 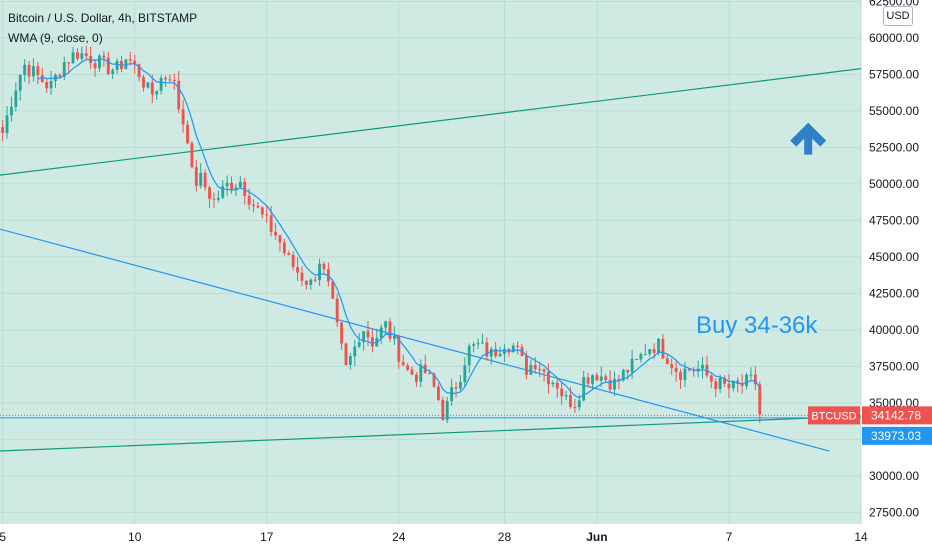 What do you see at coordinates (894, 330) in the screenshot?
I see `price-tick-label: 40000.00` at bounding box center [894, 330].